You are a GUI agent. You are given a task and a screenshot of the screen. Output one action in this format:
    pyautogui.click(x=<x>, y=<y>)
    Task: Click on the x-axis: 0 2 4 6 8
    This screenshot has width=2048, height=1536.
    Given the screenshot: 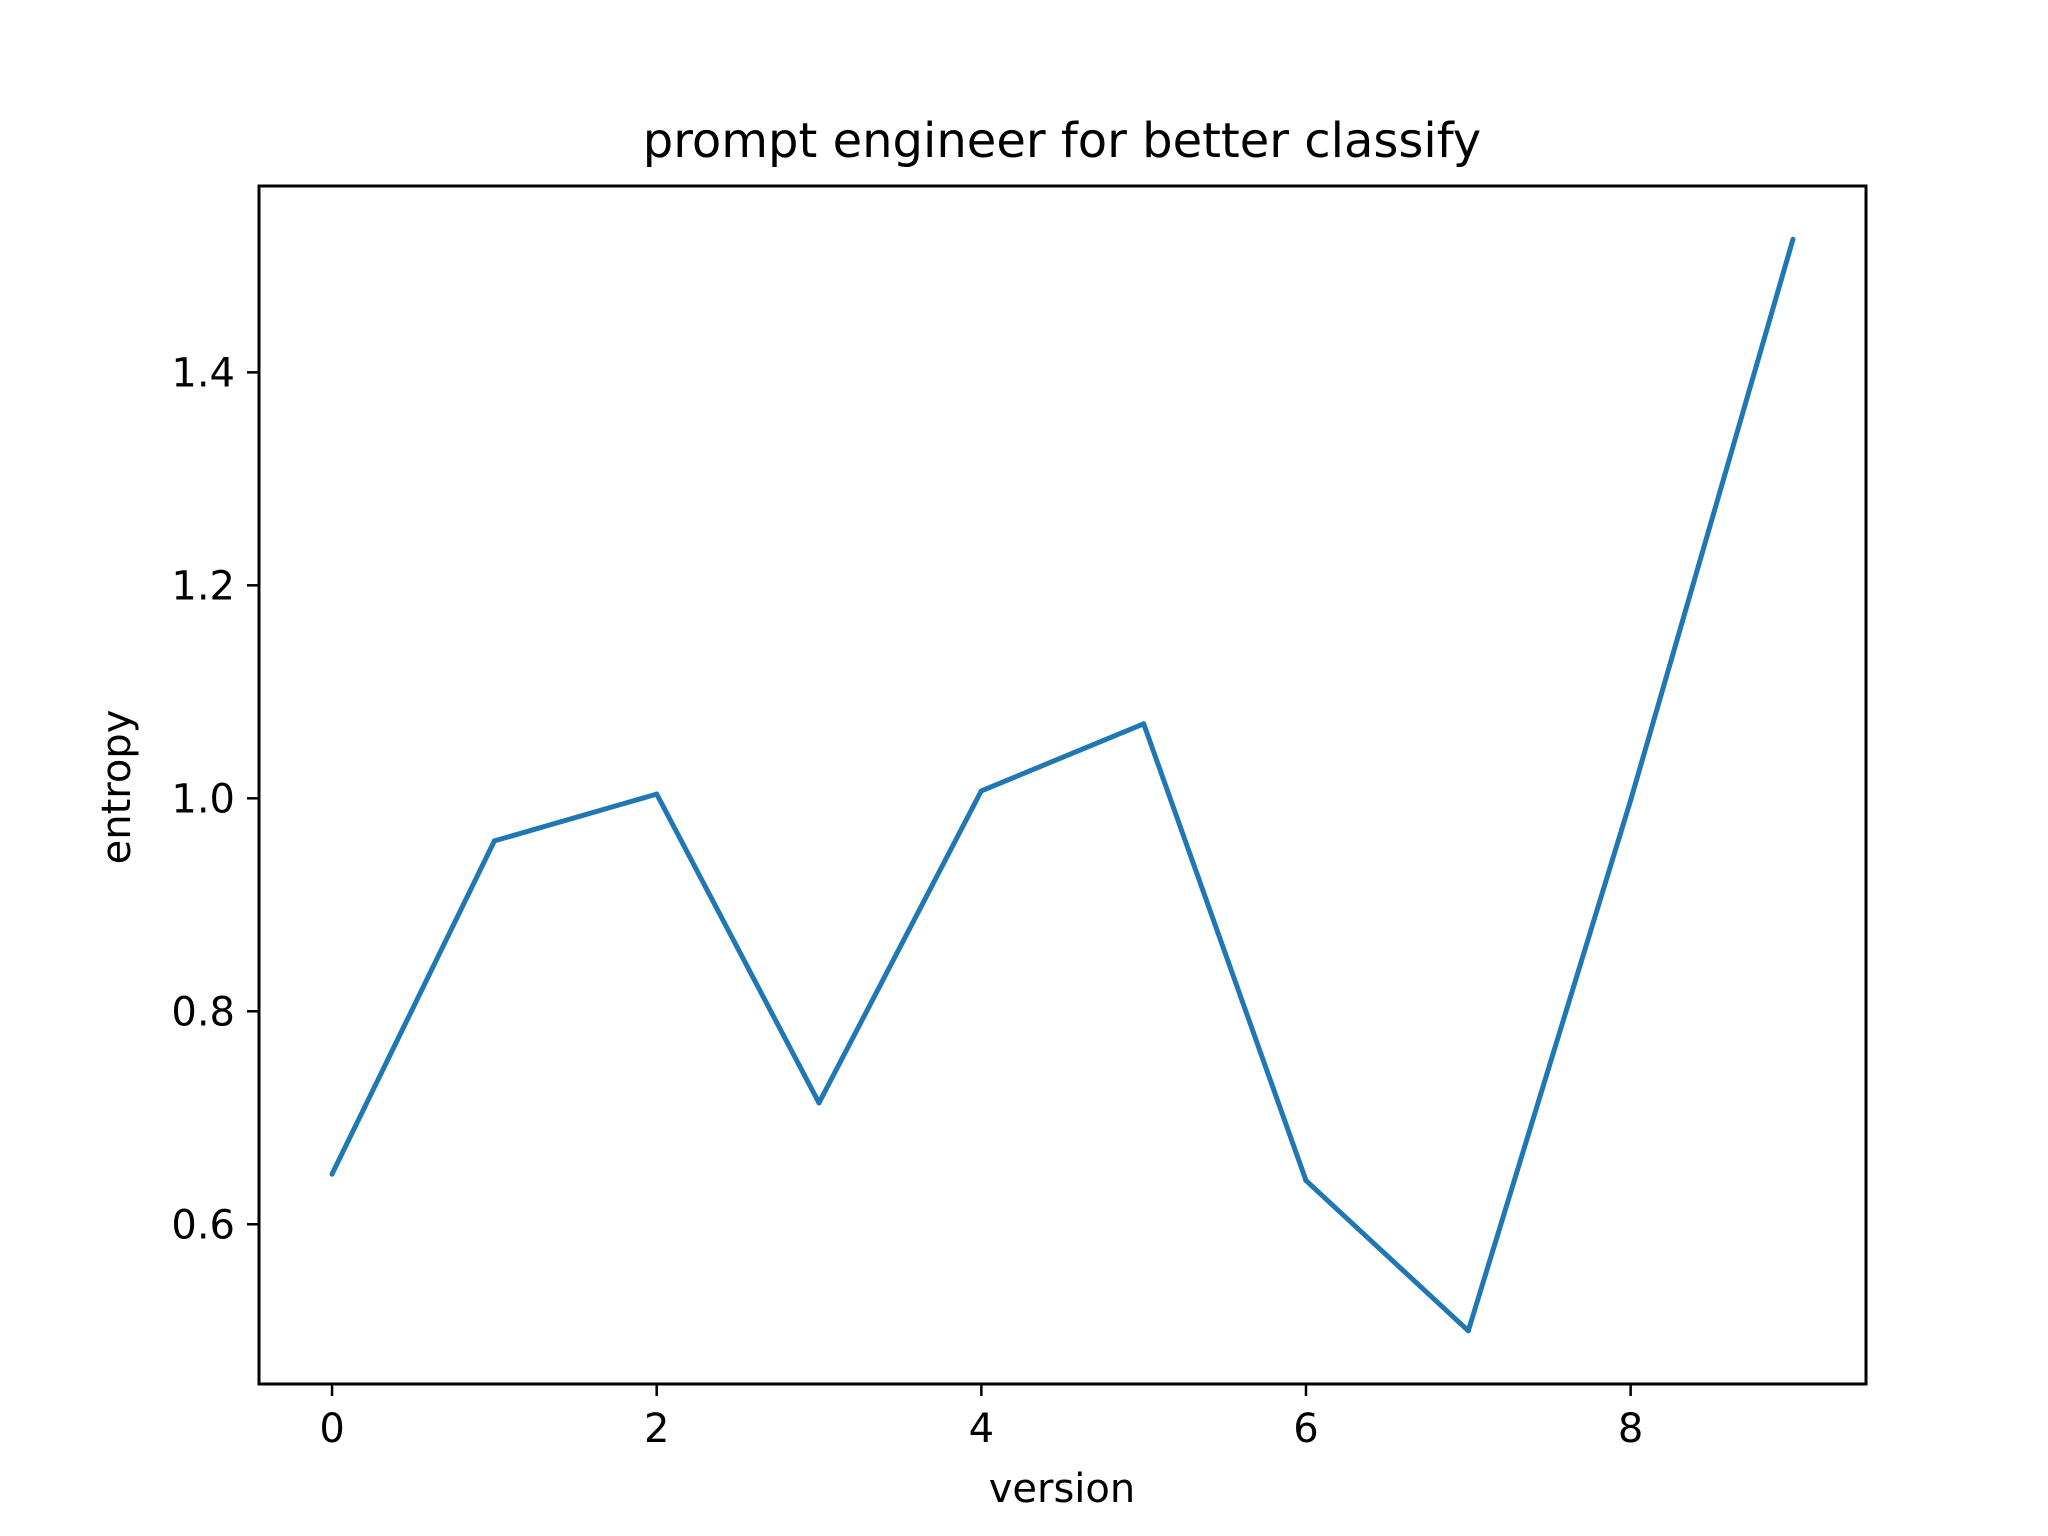 What is the action you would take?
    pyautogui.click(x=981, y=1418)
    